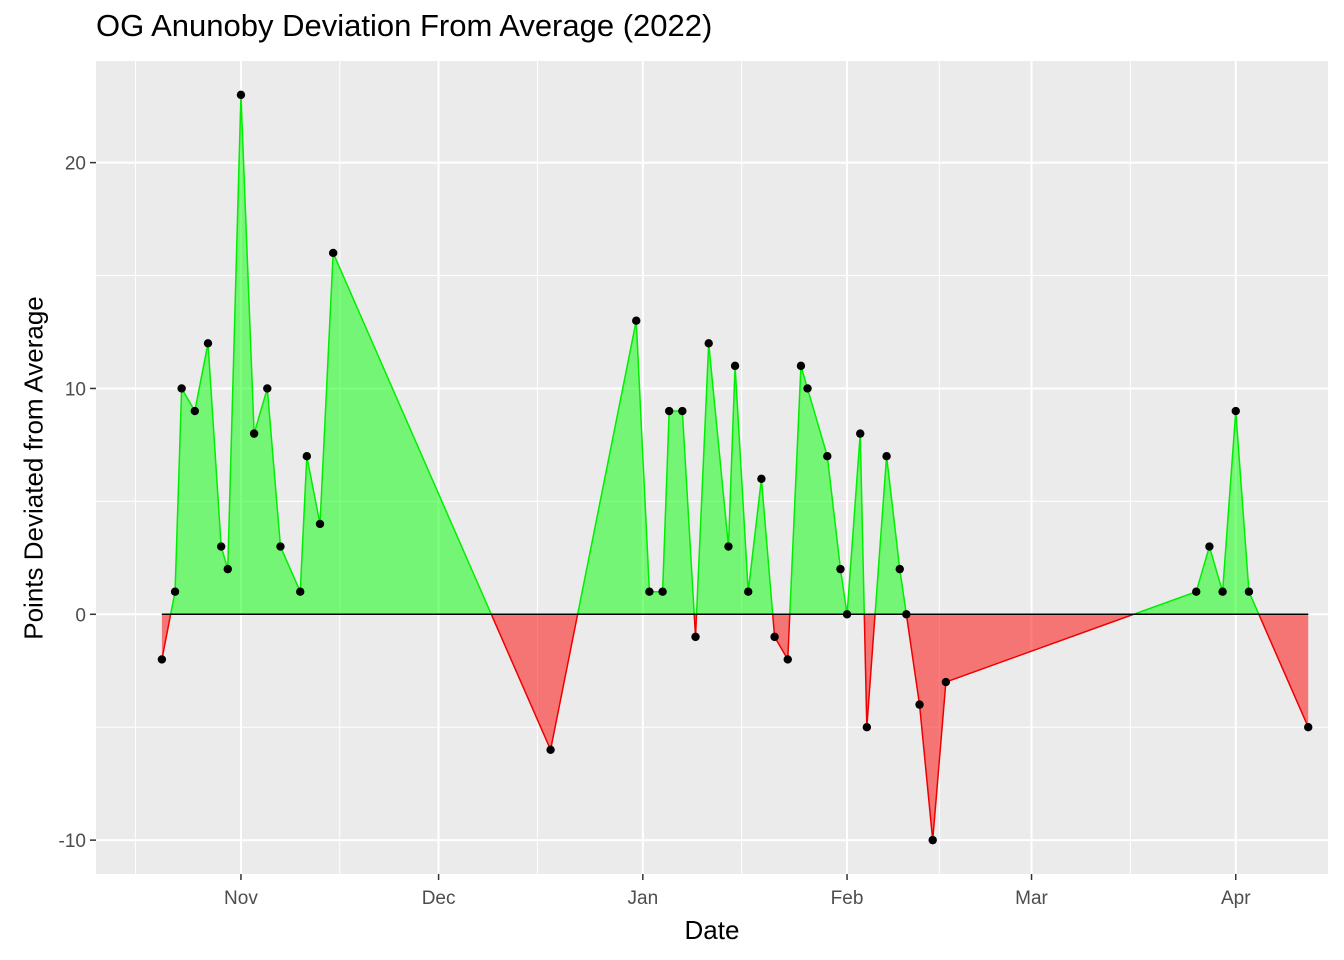  What do you see at coordinates (643, 898) in the screenshot?
I see `x-tick-label: Jan` at bounding box center [643, 898].